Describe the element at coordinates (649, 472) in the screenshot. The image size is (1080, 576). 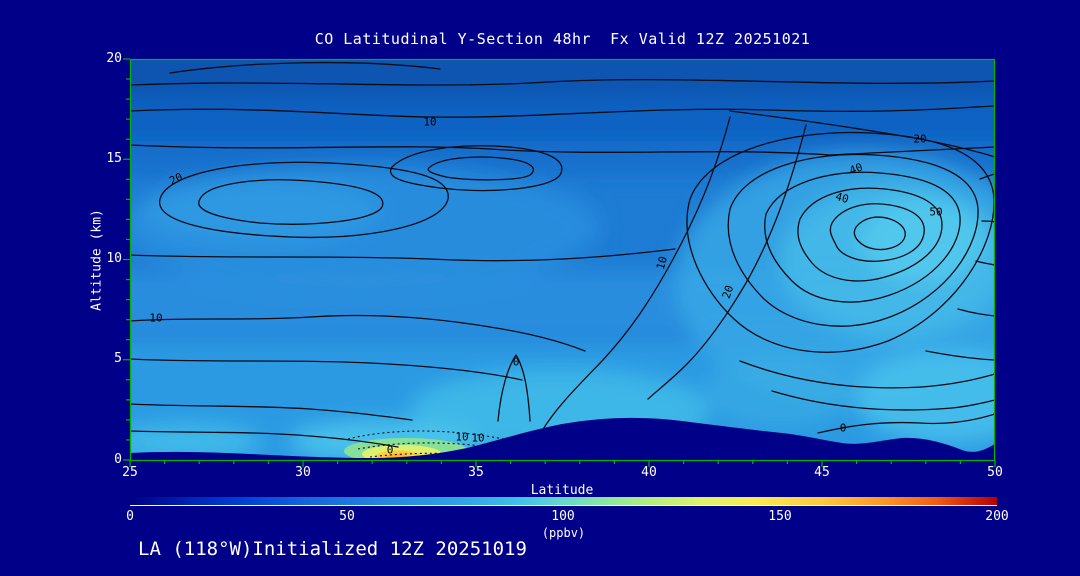
I see `x-tick-40: 40` at that location.